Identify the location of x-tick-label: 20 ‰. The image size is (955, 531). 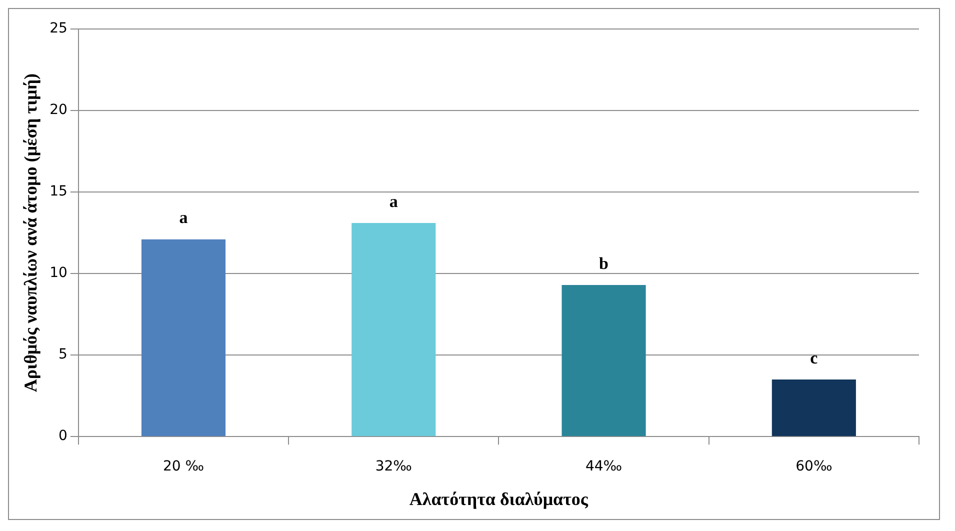
(183, 466).